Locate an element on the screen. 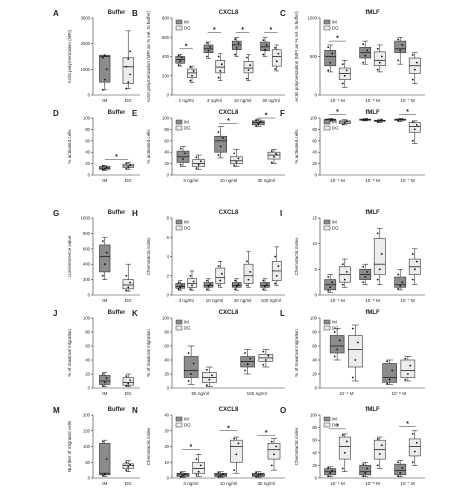 The height and width of the screenshot is (498, 474). y-tick-label: 30 is located at coordinates (166, 430).